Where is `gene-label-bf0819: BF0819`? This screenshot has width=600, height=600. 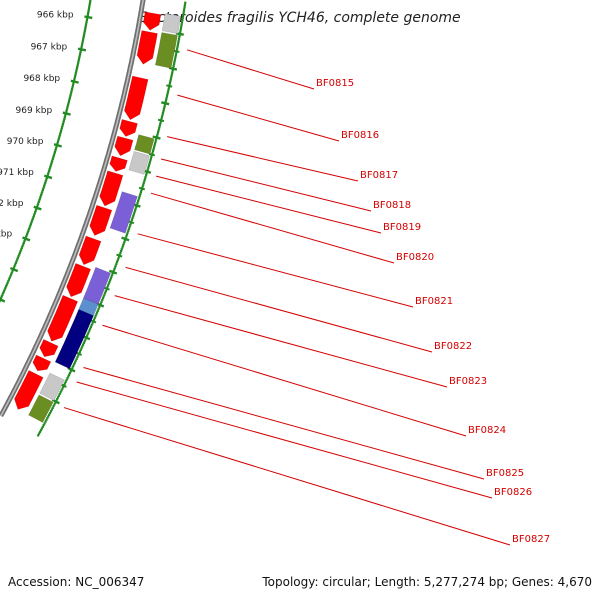 gene-label-bf0819: BF0819 is located at coordinates (288, 204).